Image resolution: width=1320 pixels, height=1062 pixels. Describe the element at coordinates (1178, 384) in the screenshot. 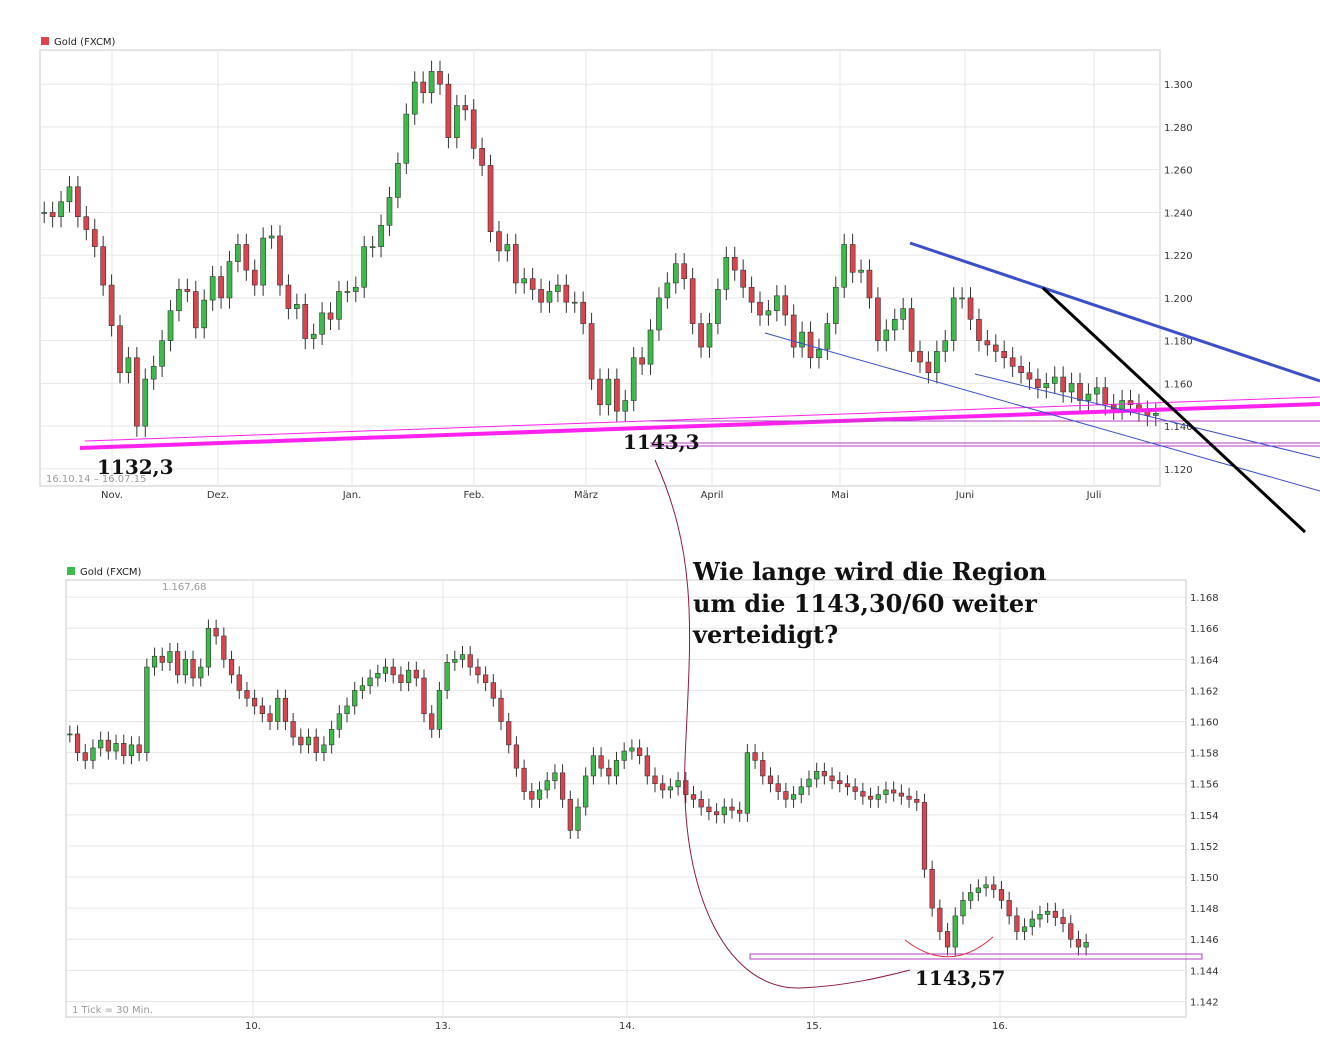

I see `y-tick-label: 1.160` at that location.